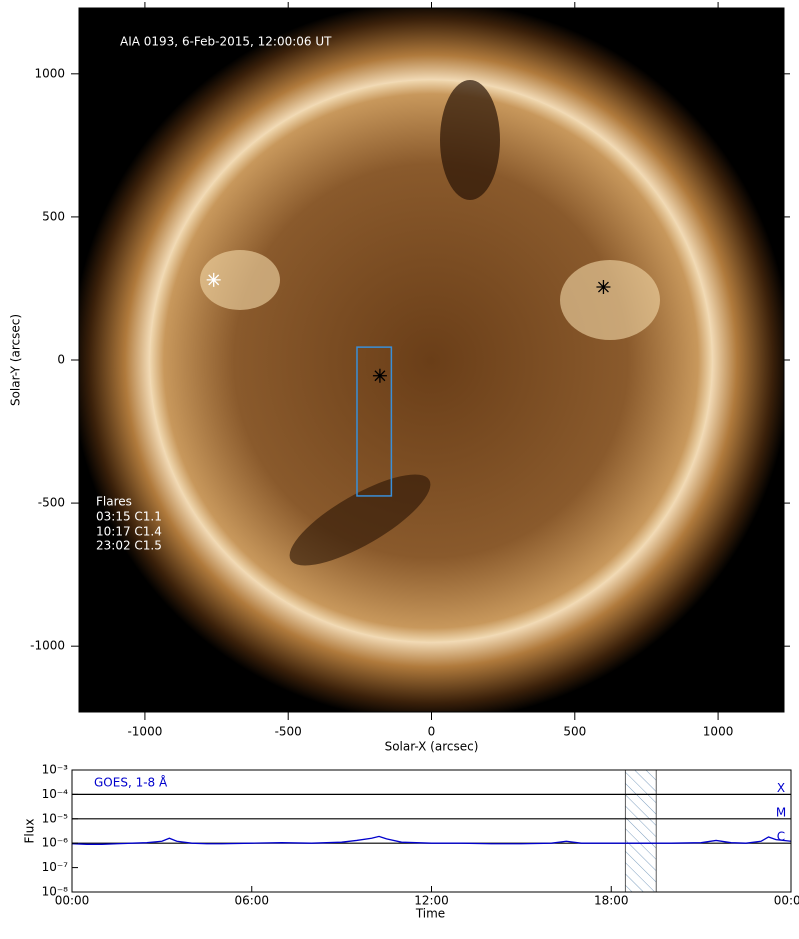  What do you see at coordinates (55, 818) in the screenshot?
I see `y-tick-label: 10⁻⁵` at bounding box center [55, 818].